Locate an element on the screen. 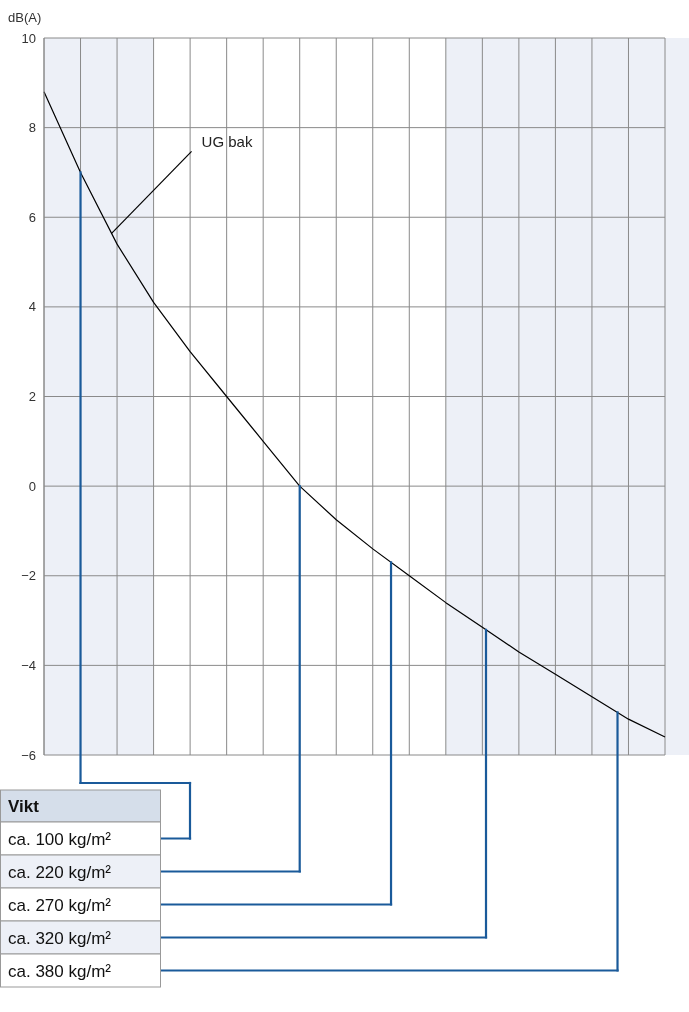 Image resolution: width=689 pixels, height=1012 pixels. y-tick-label: −6 is located at coordinates (28, 755).